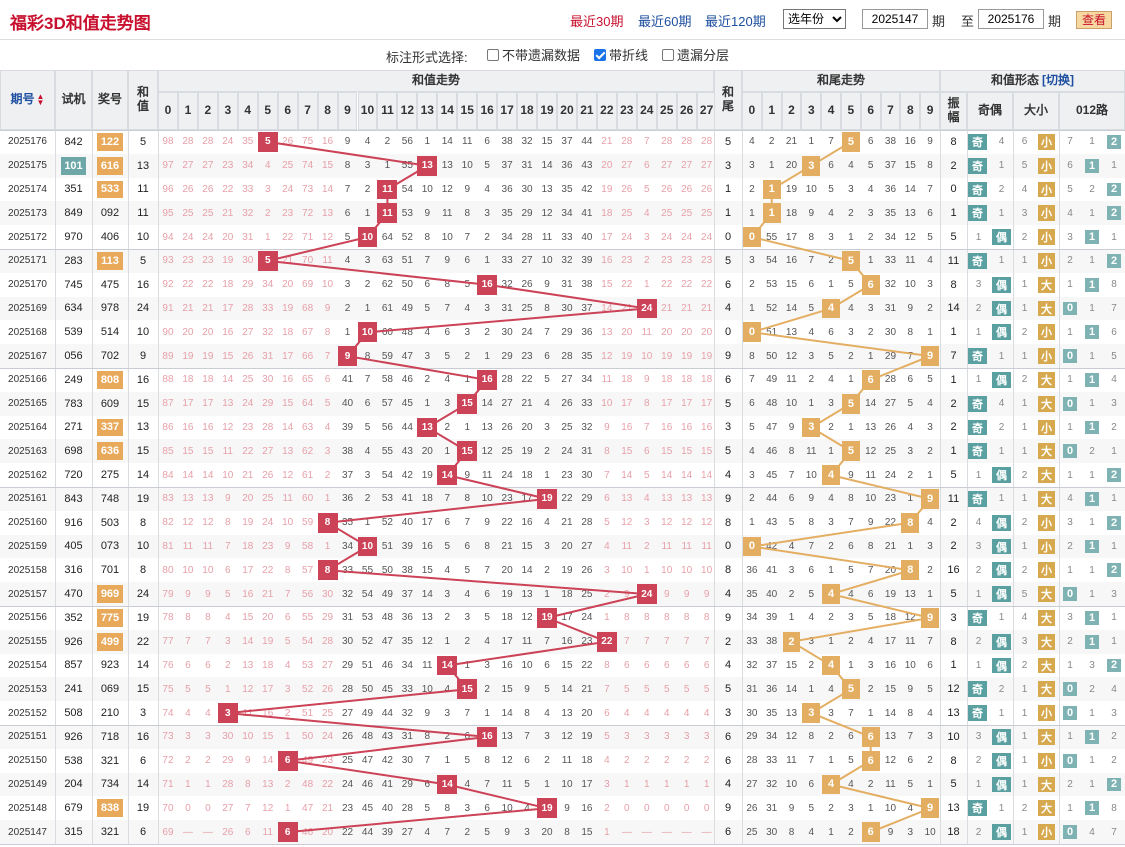  Describe the element at coordinates (40, 99) in the screenshot. I see `sort-arrows-icon: ▲ ▼` at that location.